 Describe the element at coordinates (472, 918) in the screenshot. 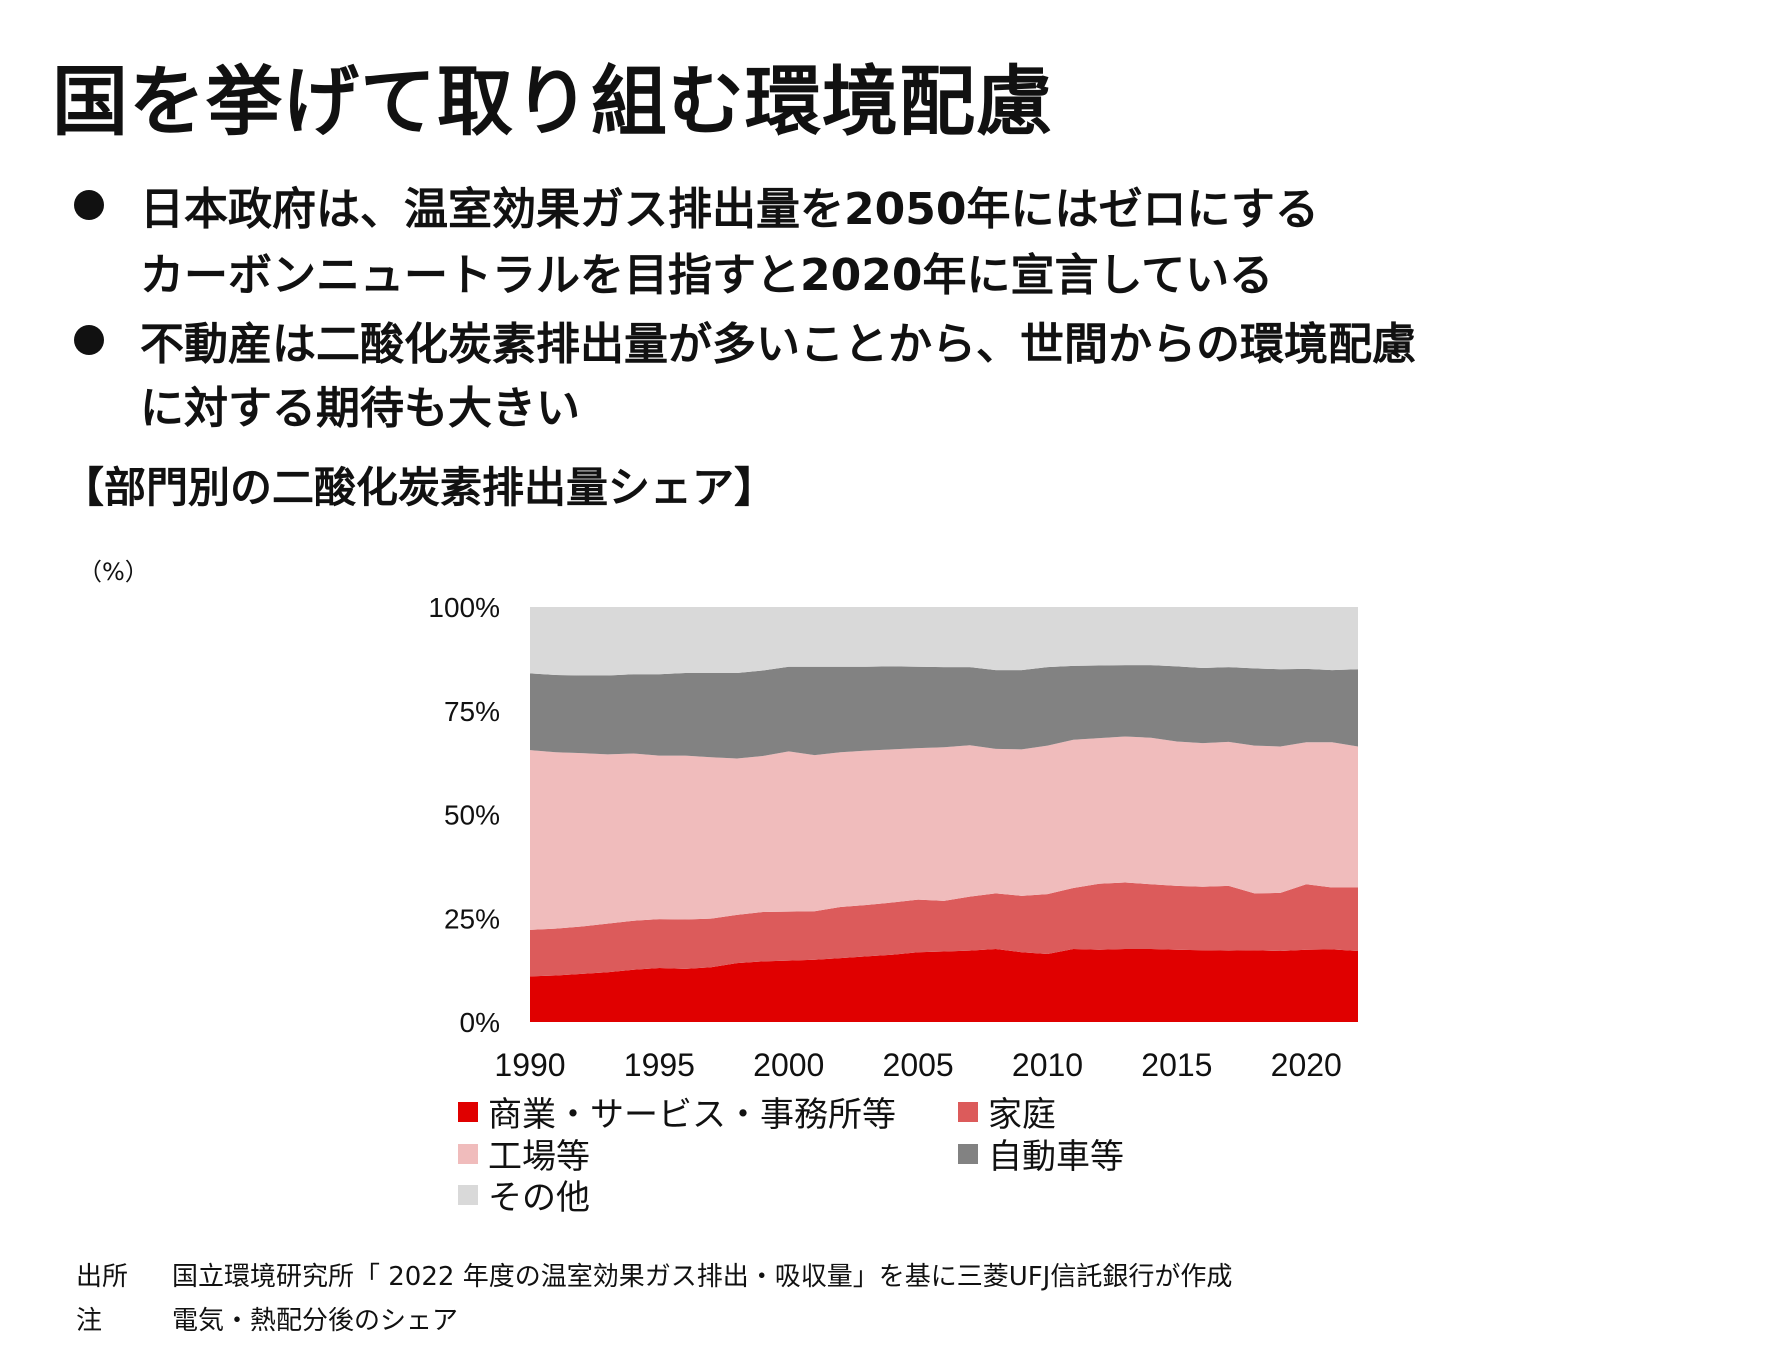

I see `y-tick-label: 25%` at that location.